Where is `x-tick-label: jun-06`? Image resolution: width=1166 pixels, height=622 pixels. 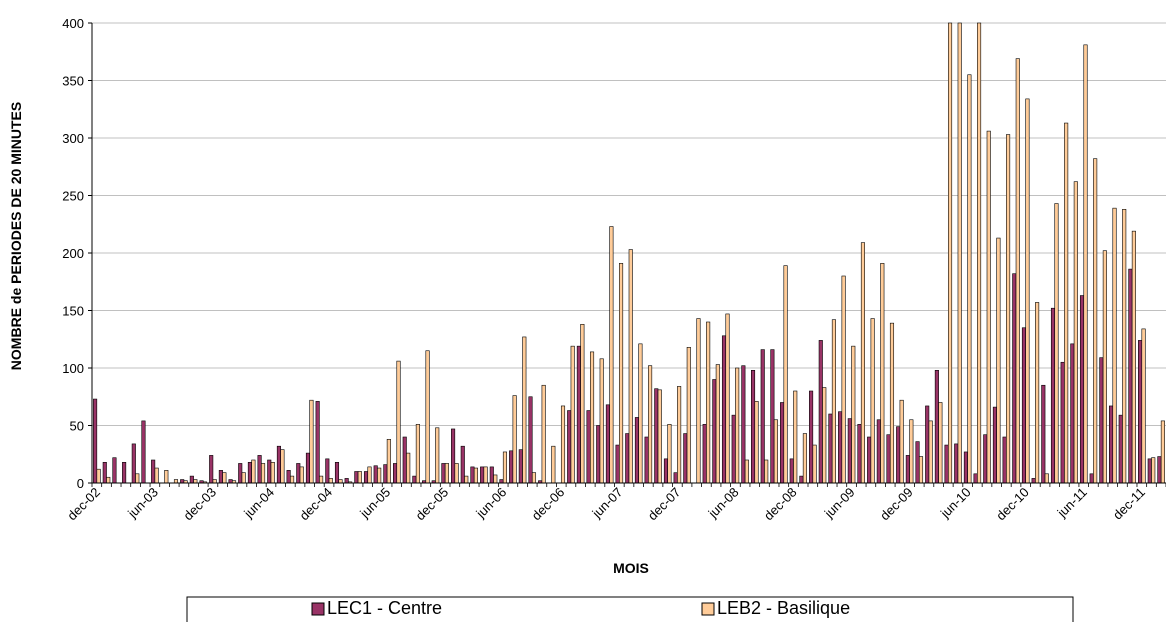 x-tick-label: jun-06 is located at coordinates (490, 503).